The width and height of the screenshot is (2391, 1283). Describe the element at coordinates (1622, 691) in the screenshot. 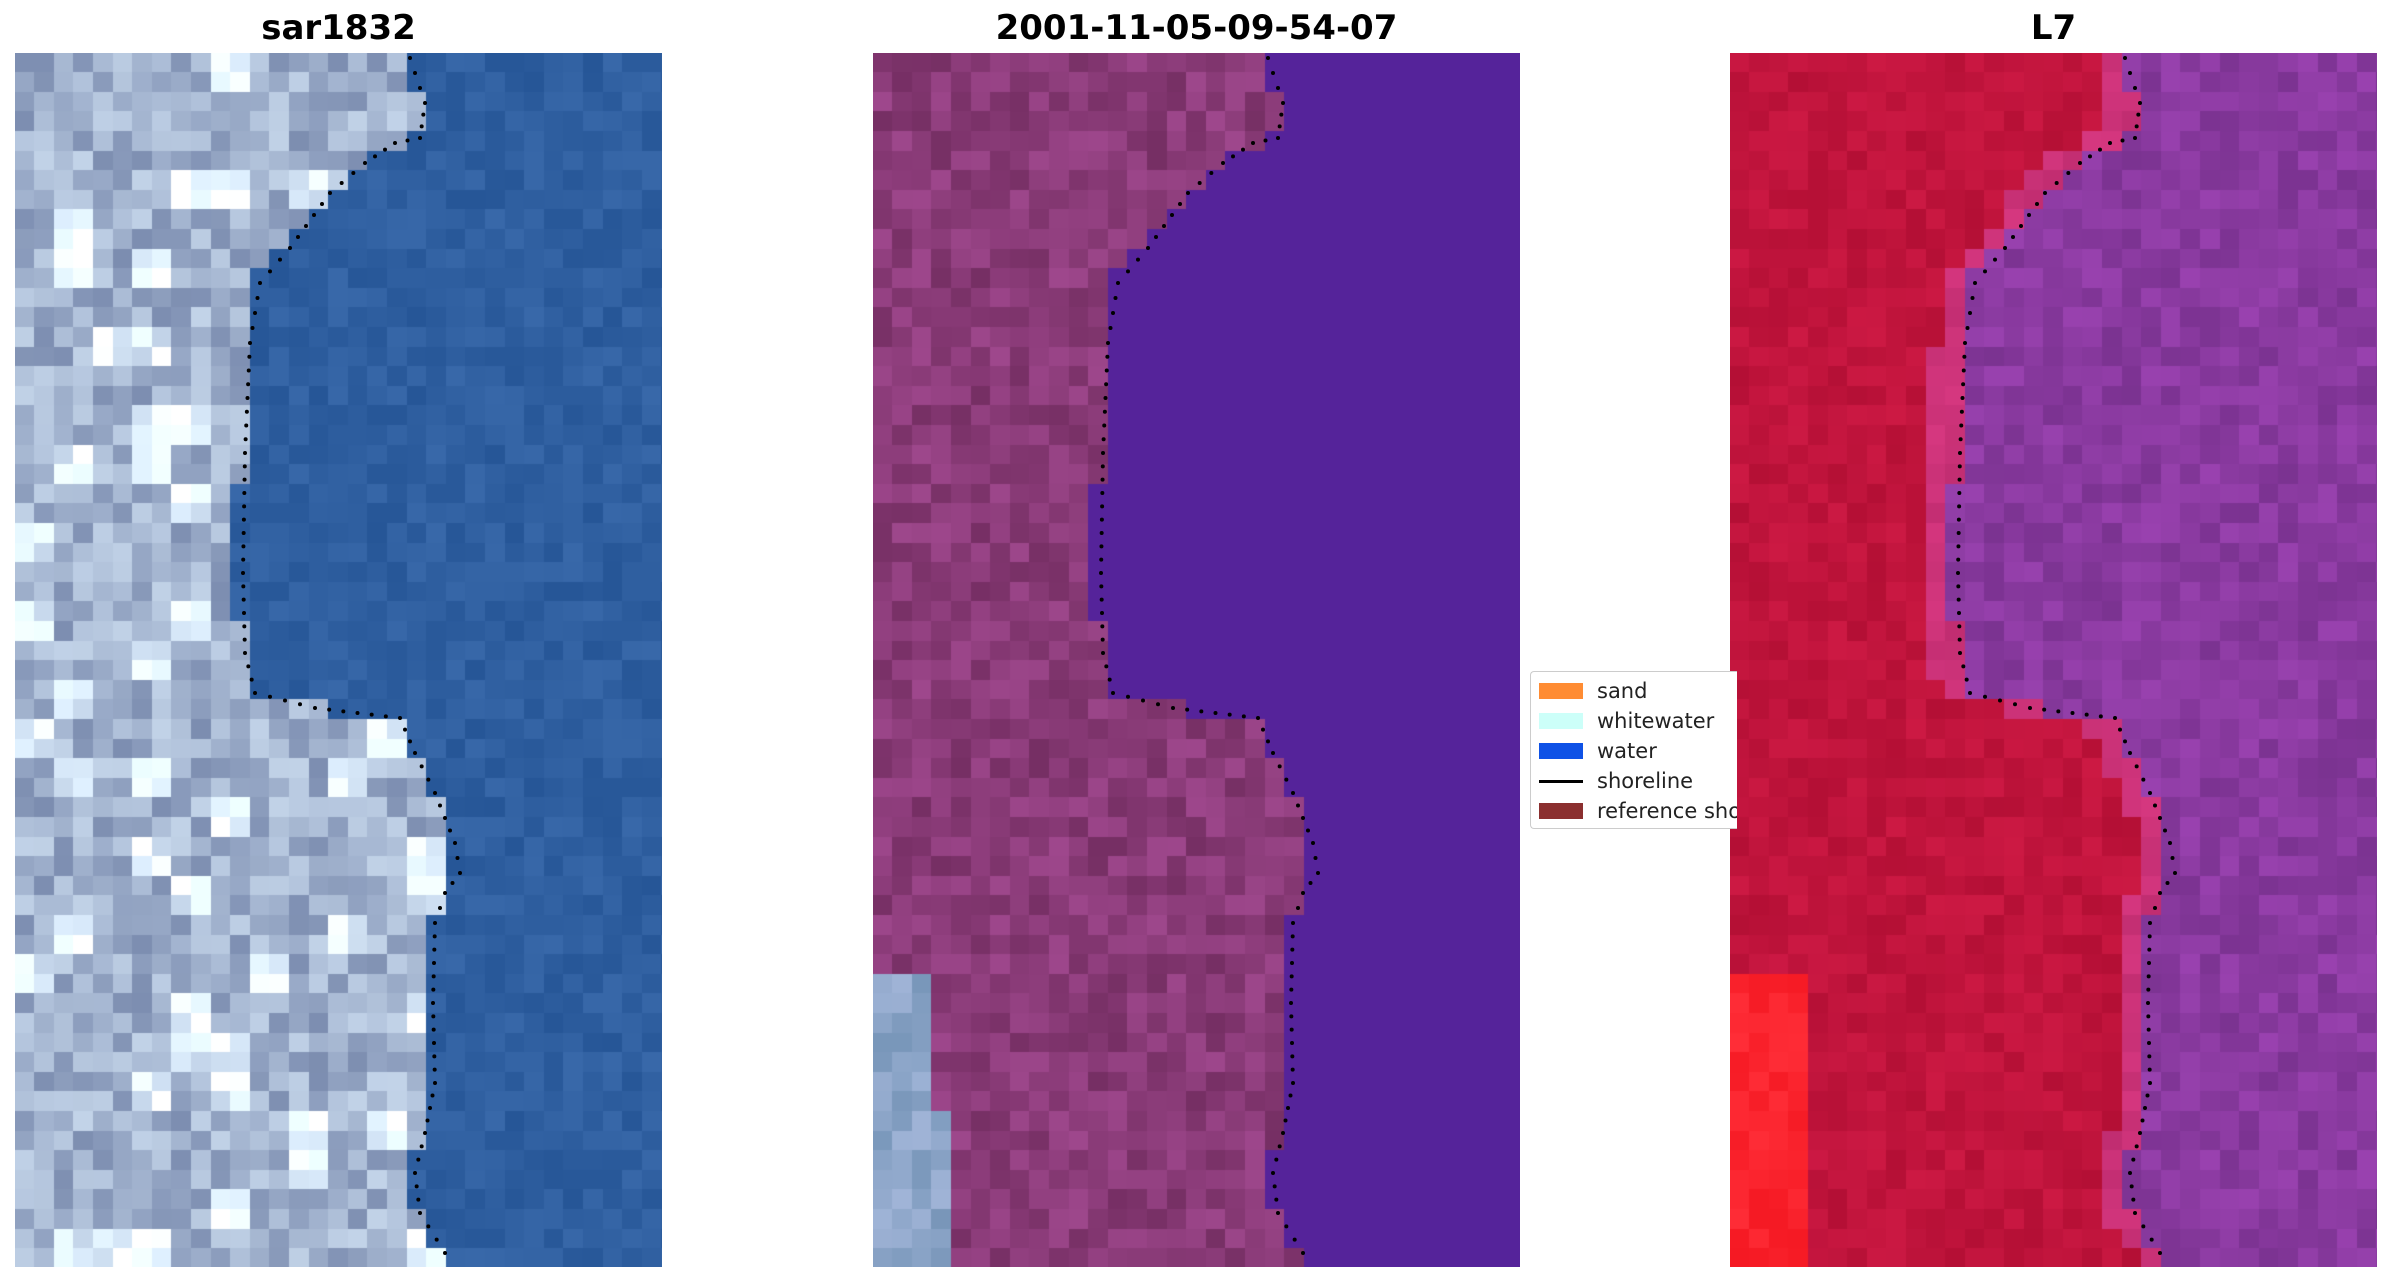

I see `legend-label-sand: sand` at that location.